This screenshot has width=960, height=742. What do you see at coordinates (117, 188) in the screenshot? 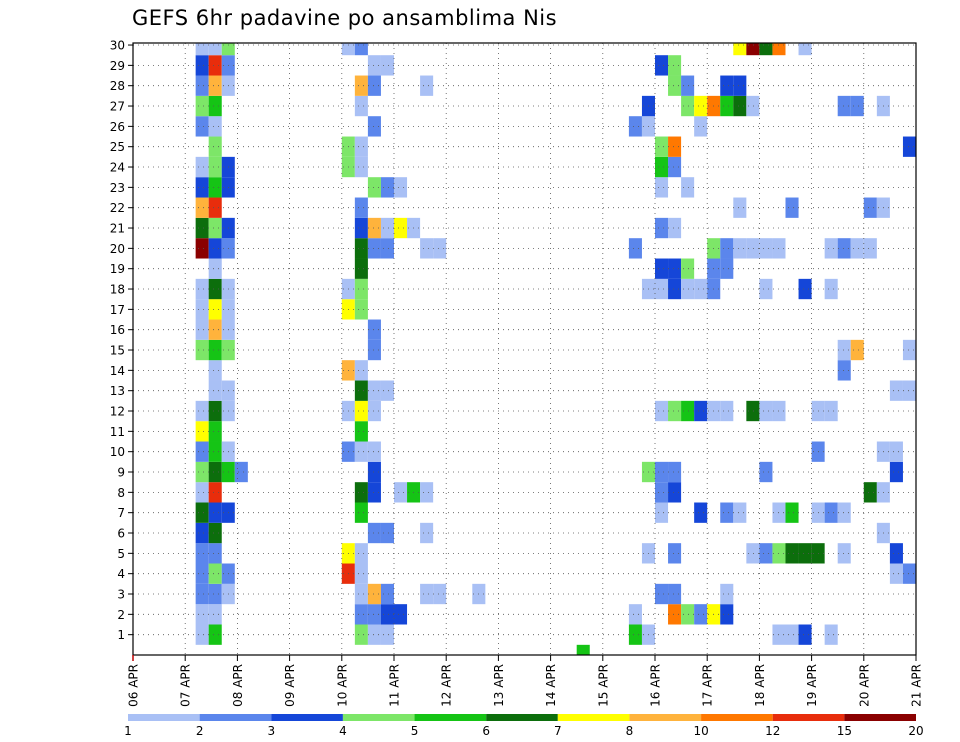
I see `y-tick-label: 23` at bounding box center [117, 188].